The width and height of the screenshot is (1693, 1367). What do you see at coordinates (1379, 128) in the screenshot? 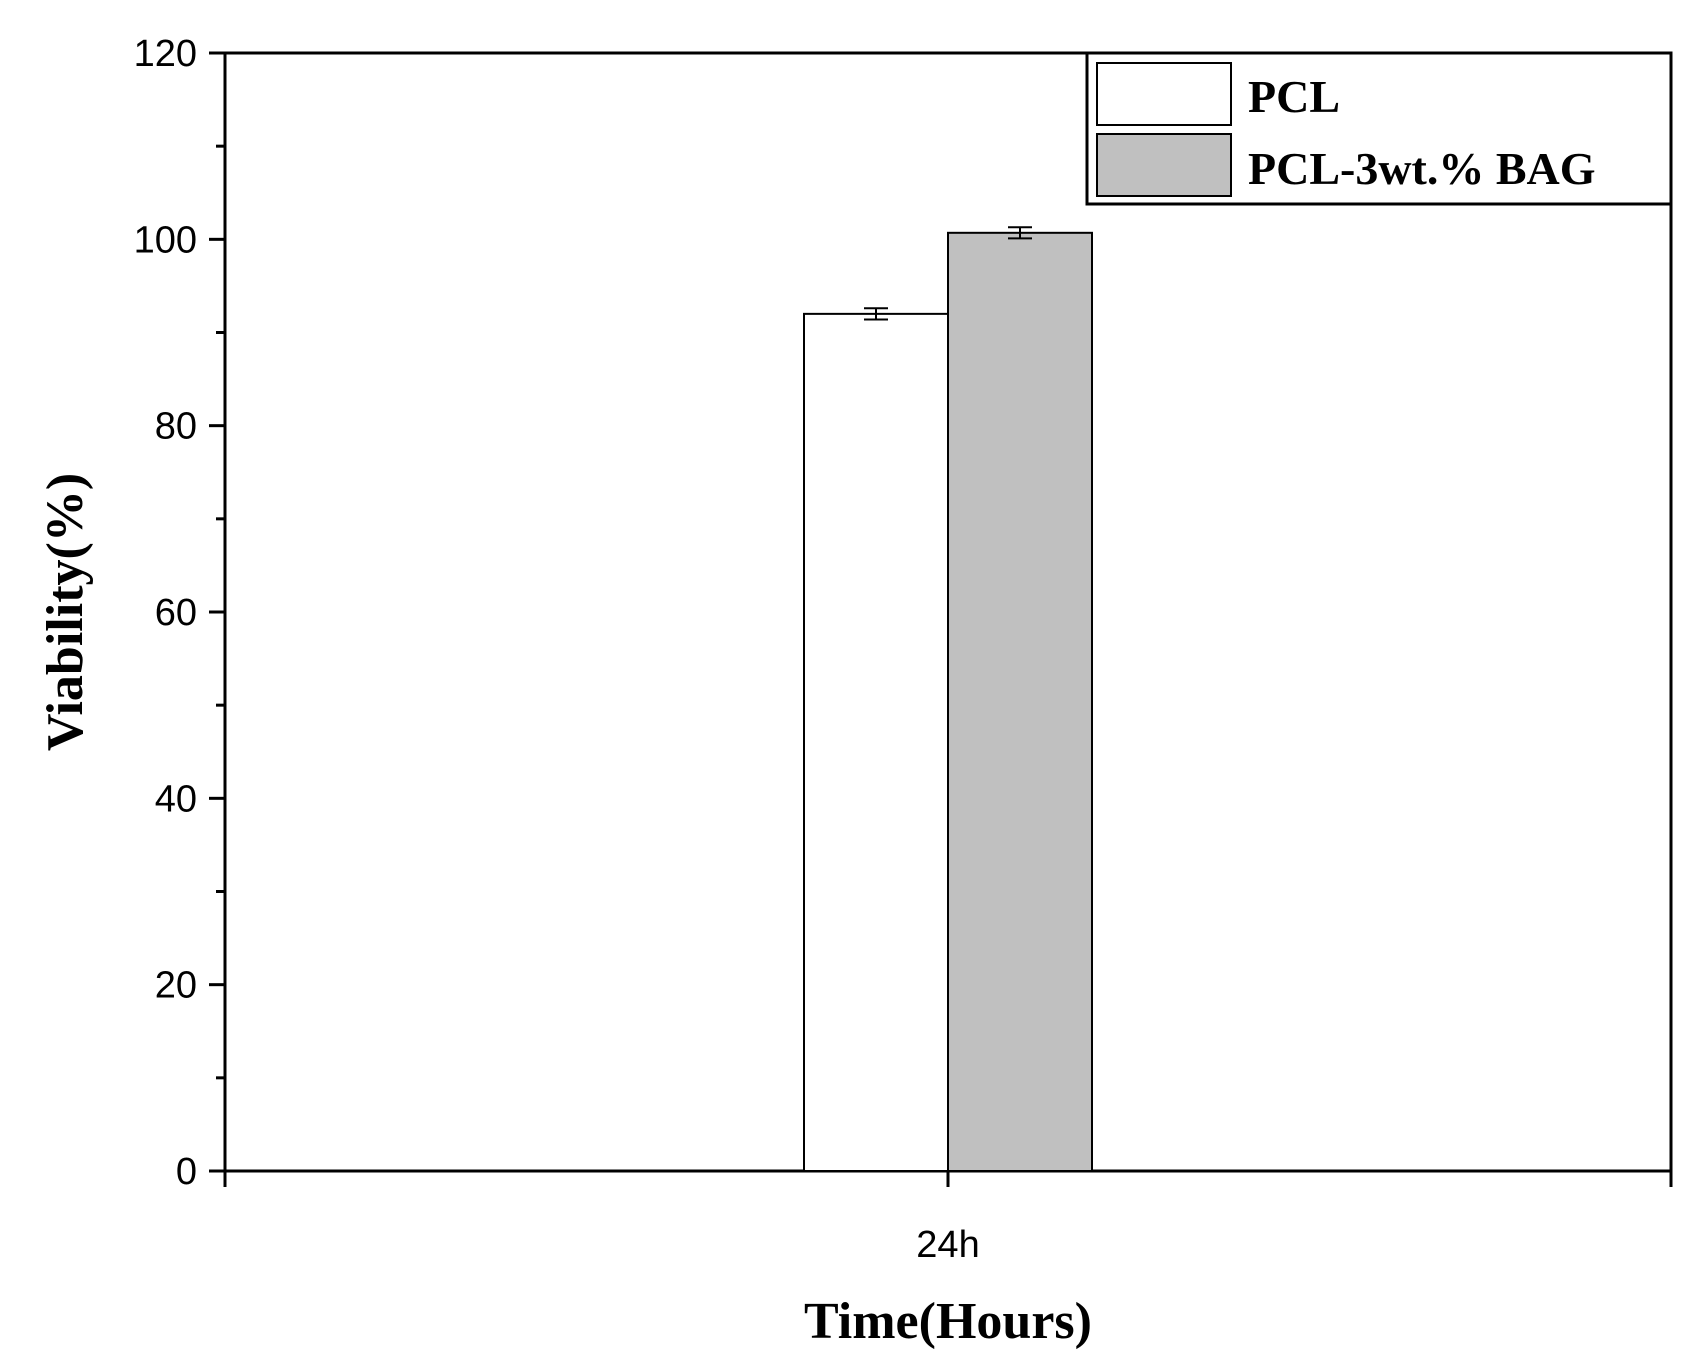
I see `legend: PCL PCL-3wt.% BAG` at bounding box center [1379, 128].